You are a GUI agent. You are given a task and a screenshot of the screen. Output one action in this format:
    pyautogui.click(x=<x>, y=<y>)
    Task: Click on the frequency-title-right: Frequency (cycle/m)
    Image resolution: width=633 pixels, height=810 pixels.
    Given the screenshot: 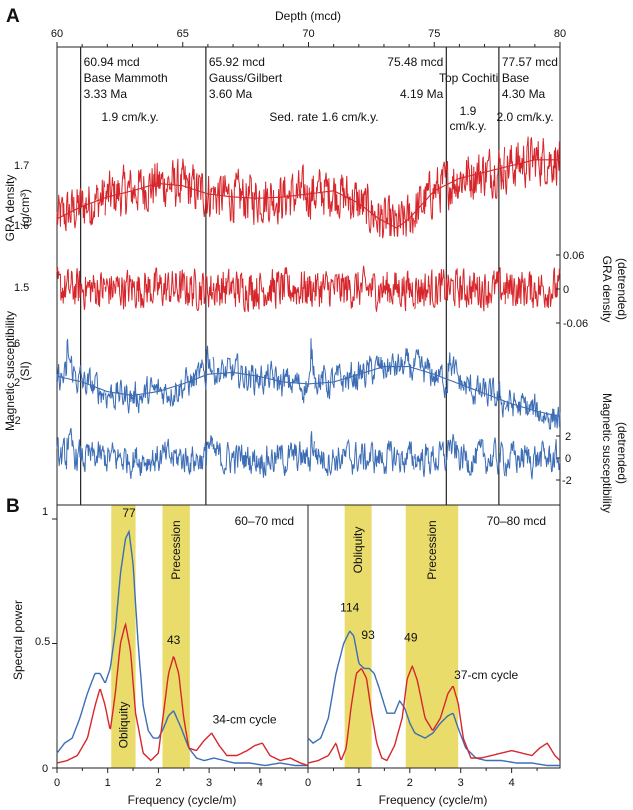 What is the action you would take?
    pyautogui.click(x=433, y=800)
    